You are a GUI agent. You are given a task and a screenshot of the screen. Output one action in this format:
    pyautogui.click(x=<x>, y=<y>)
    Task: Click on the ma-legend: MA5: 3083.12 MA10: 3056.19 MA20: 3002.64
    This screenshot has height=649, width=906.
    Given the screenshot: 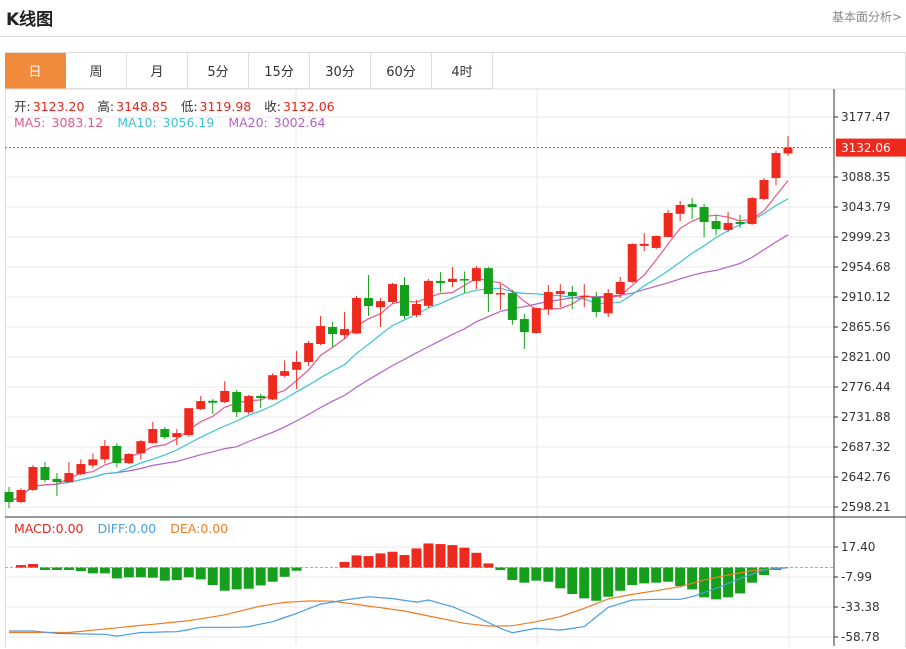 What is the action you would take?
    pyautogui.click(x=170, y=122)
    